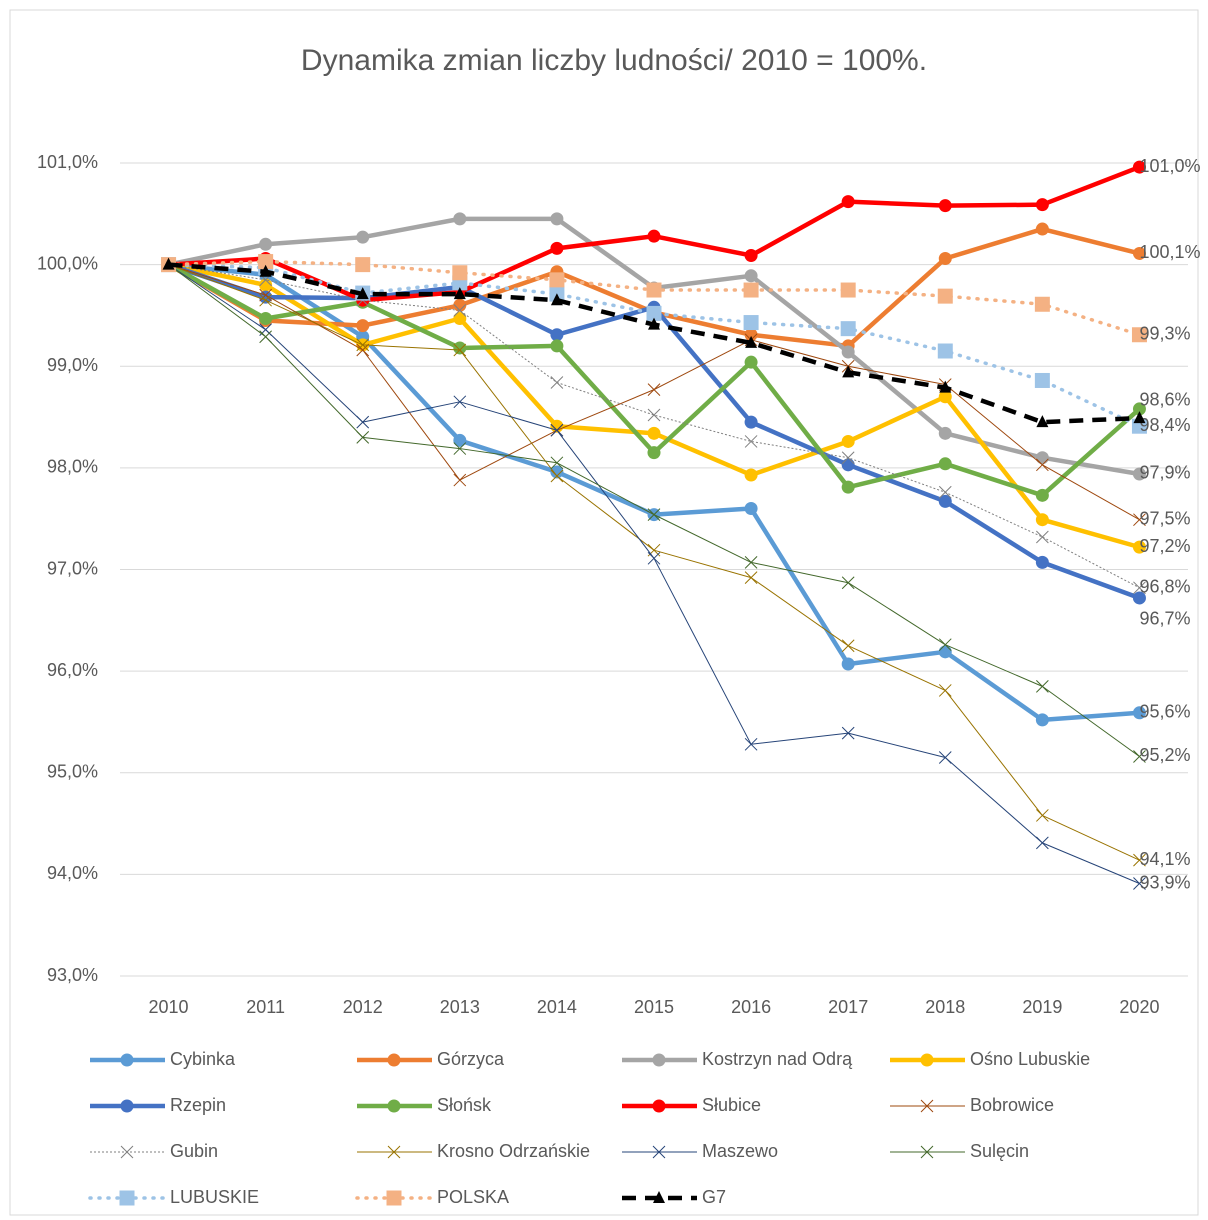  I want to click on x-tick-label: 2011, so click(265, 1007).